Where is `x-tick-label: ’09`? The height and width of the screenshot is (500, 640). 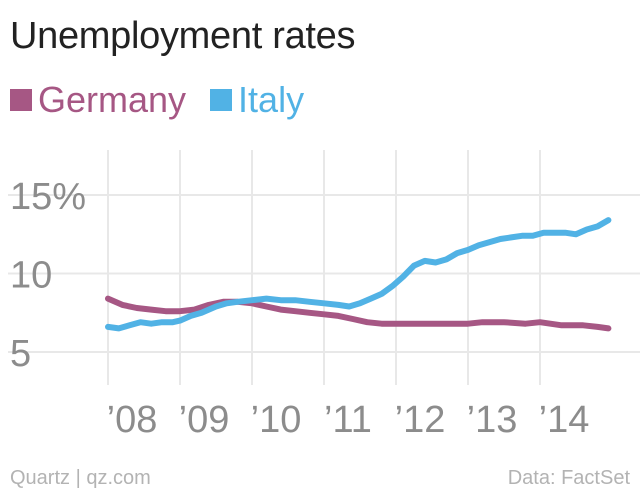
x-tick-label: ’09 is located at coordinates (204, 420).